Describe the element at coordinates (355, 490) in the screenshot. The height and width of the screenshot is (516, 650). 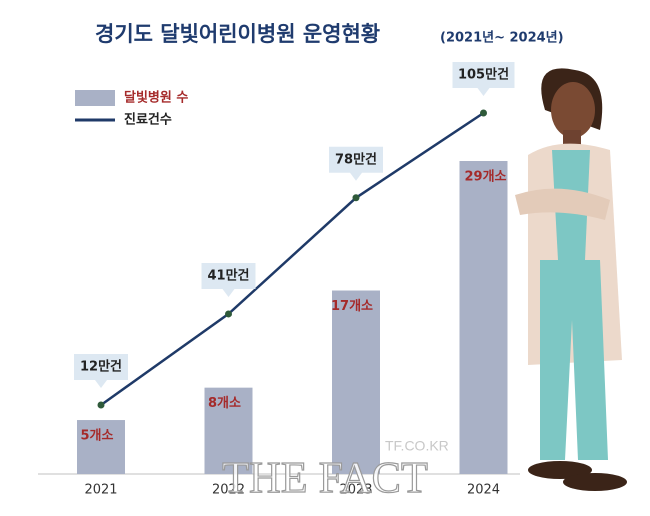
I see `x-tick-label: 2023` at that location.